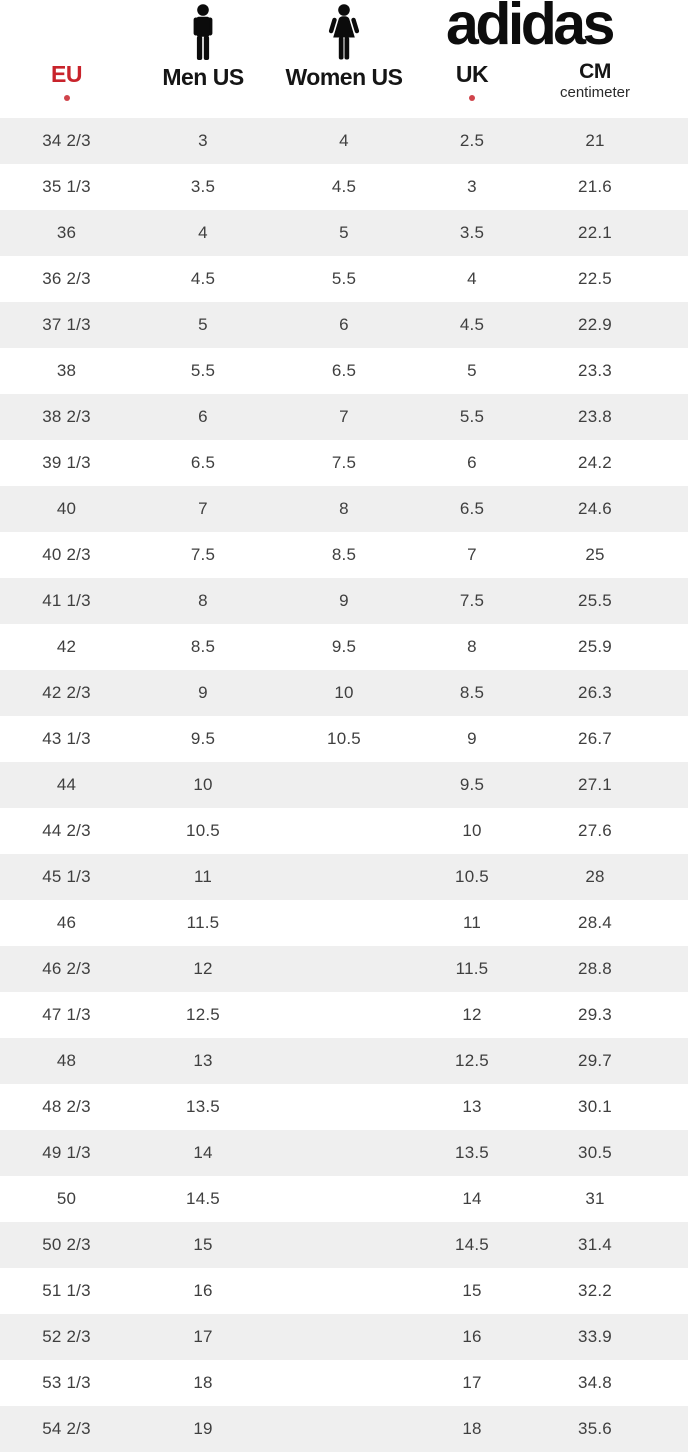 The width and height of the screenshot is (688, 1453). I want to click on cell-men-us: 7, so click(203, 508).